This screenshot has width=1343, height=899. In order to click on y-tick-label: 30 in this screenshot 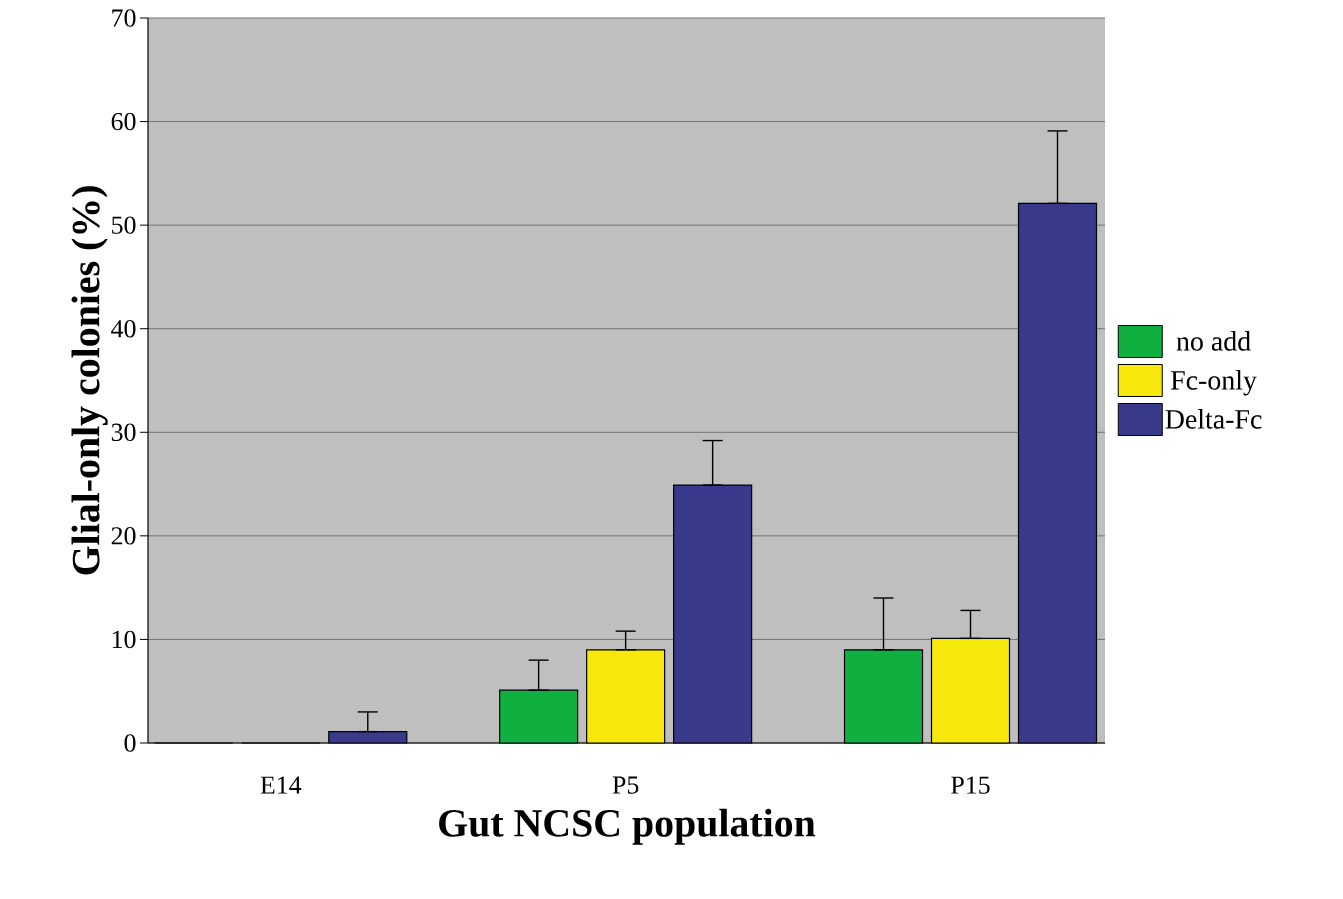, I will do `click(123, 432)`.